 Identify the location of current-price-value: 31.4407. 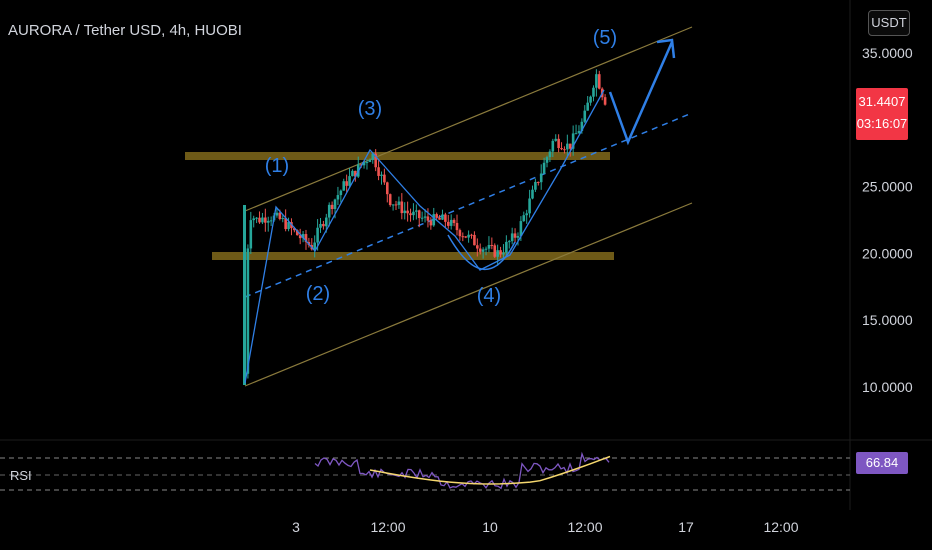
(882, 101).